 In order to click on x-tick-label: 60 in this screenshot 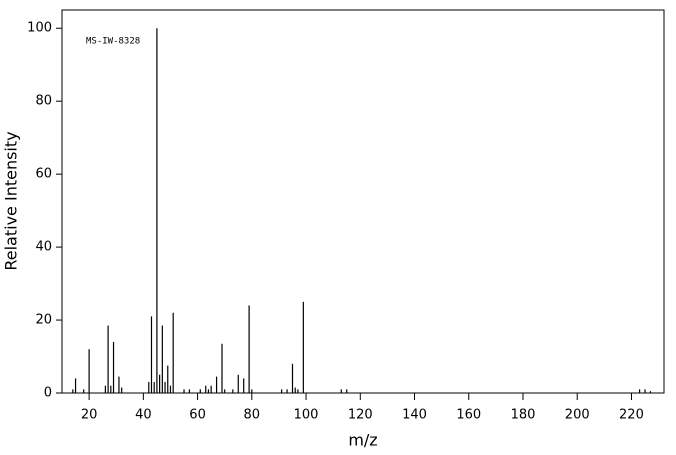, I will do `click(197, 415)`.